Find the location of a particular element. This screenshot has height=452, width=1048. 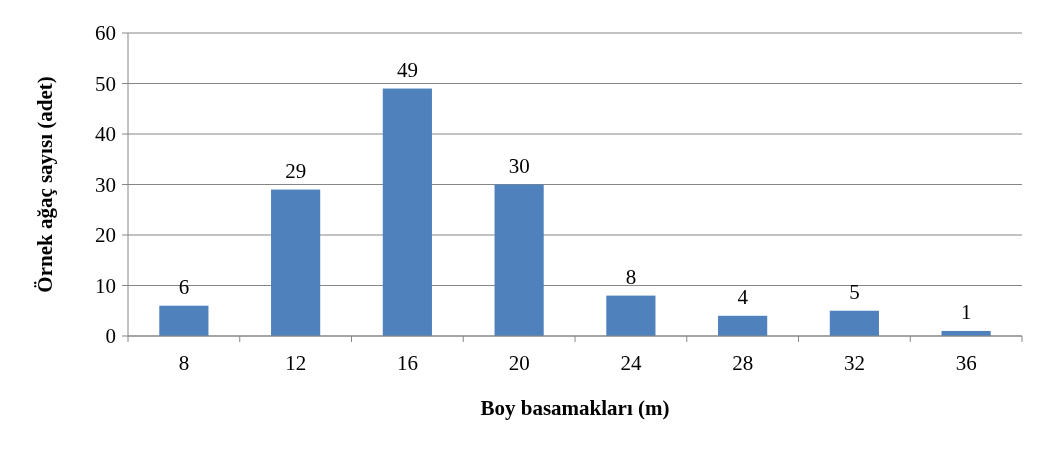

x-tick-label: 12 is located at coordinates (296, 363).